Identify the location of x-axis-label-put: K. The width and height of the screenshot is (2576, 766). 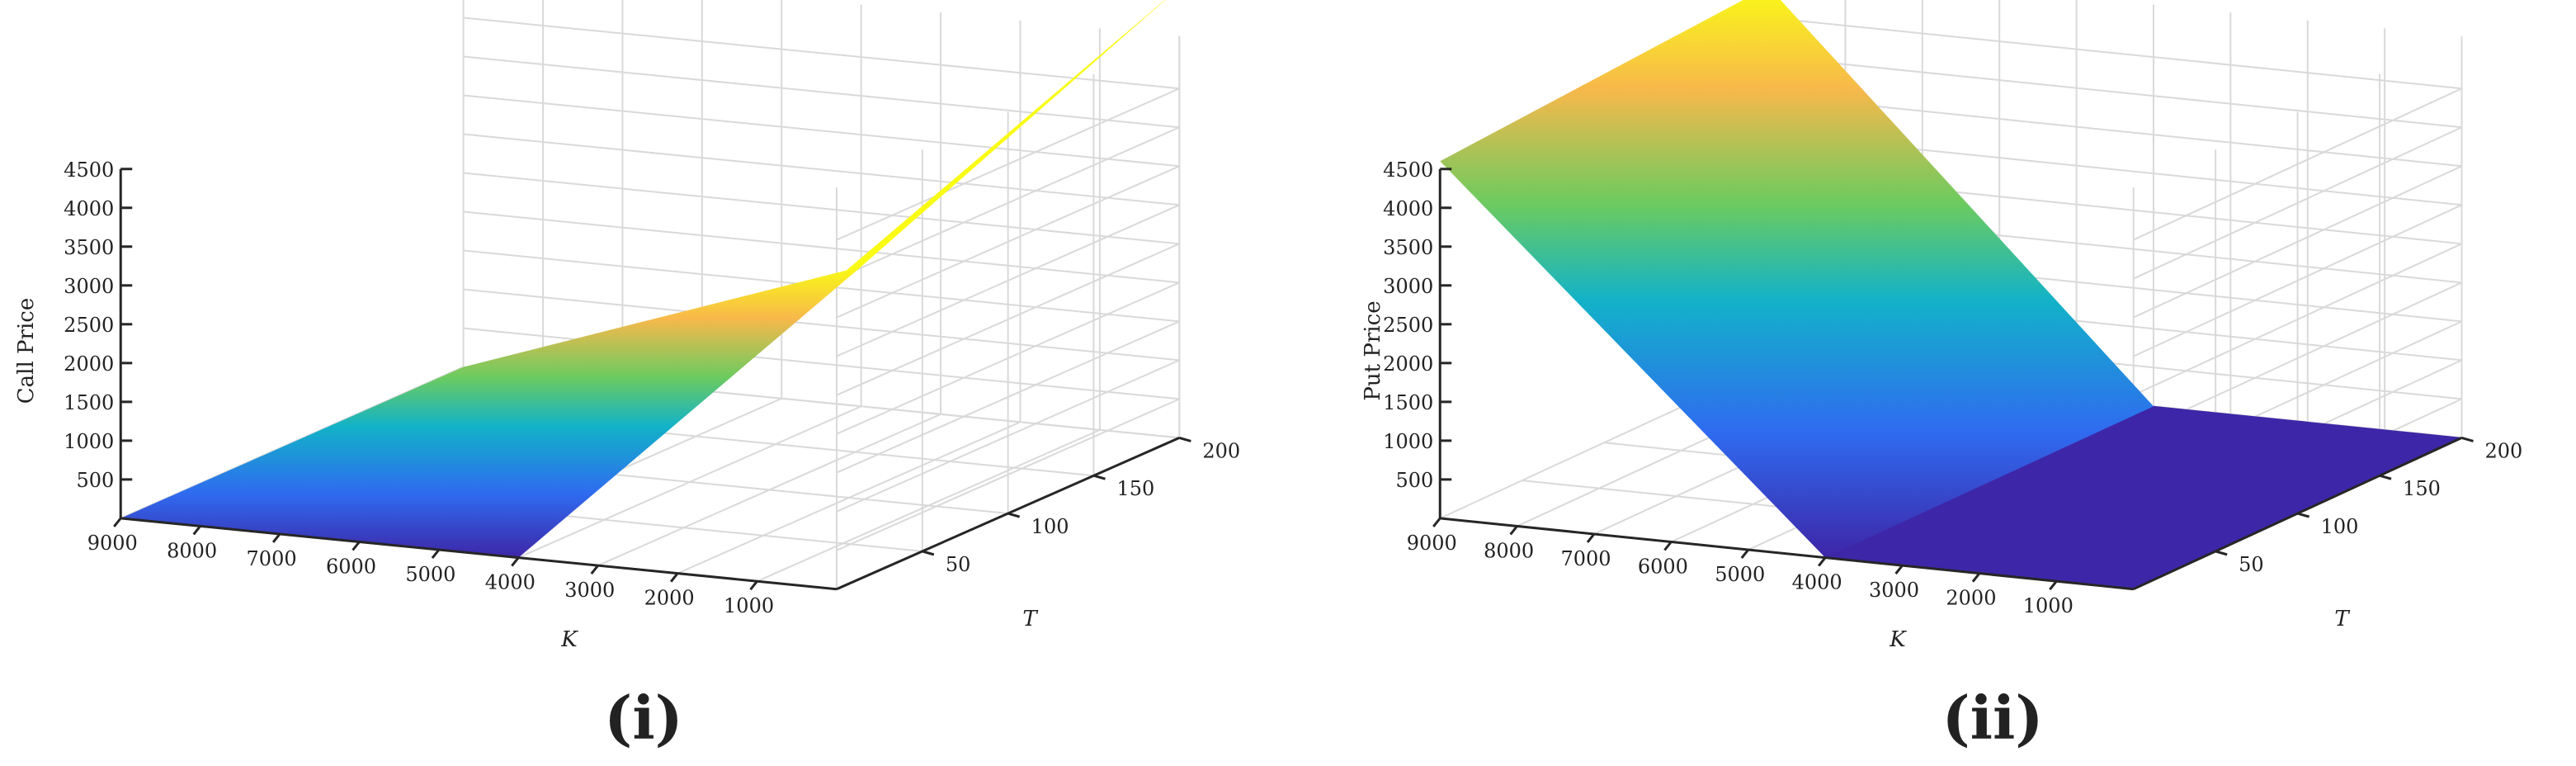
(1898, 639).